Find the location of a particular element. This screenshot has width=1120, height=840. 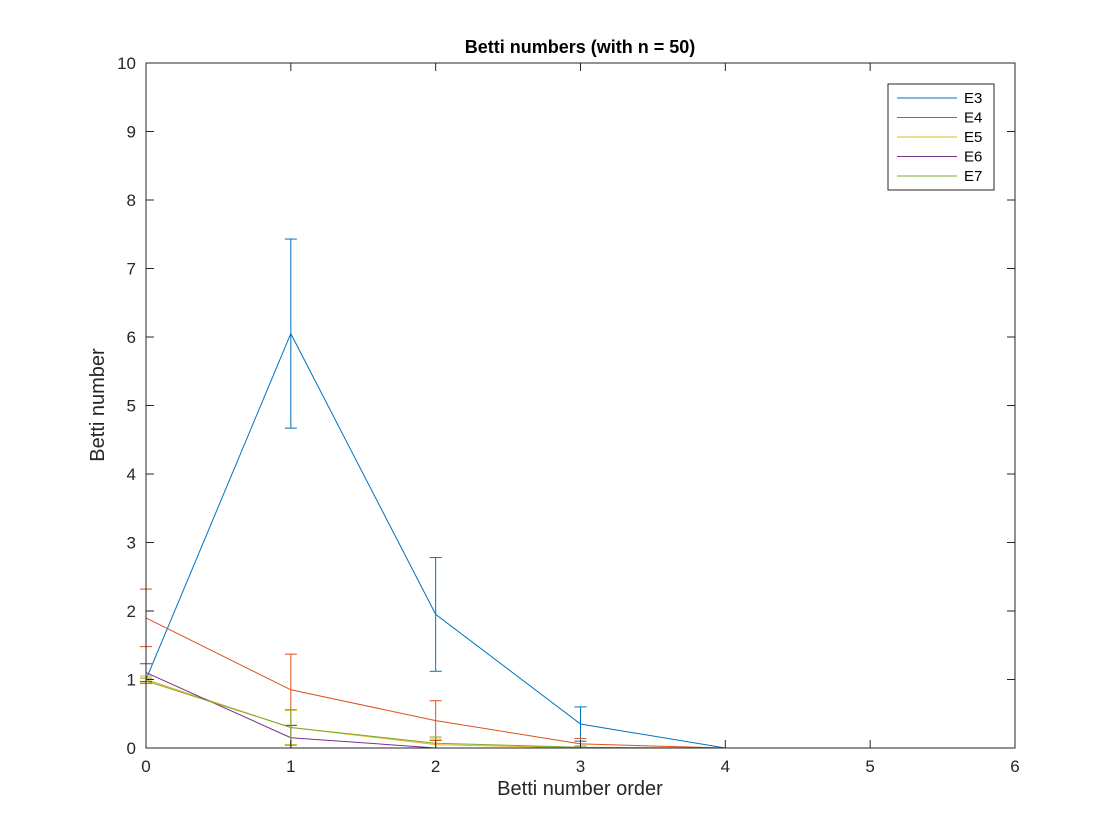

chart-title: Betti numbers (with n = 50) is located at coordinates (580, 47).